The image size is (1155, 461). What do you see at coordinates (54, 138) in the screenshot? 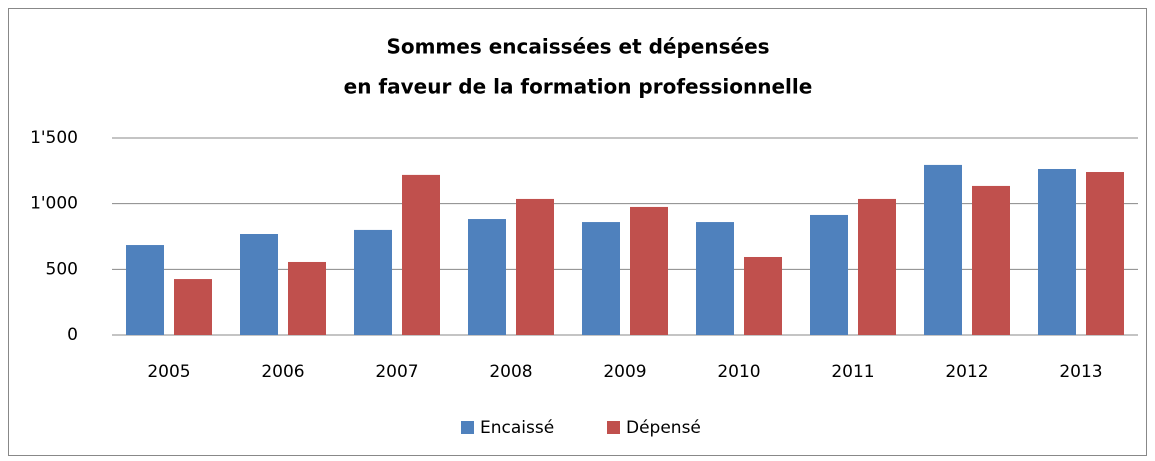
I see `y-tick-label: 1'500` at bounding box center [54, 138].